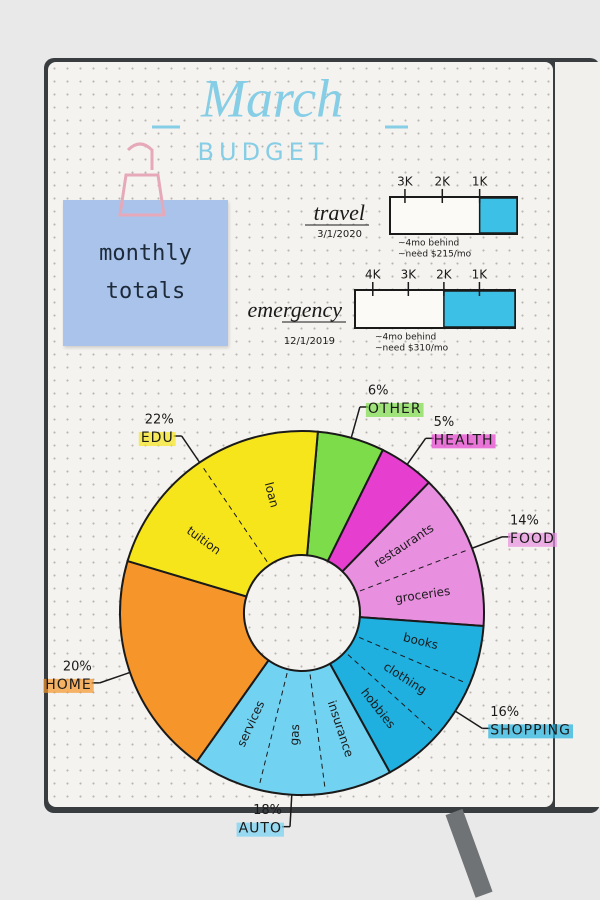  I want to click on goal-title: emergency, so click(295, 309).